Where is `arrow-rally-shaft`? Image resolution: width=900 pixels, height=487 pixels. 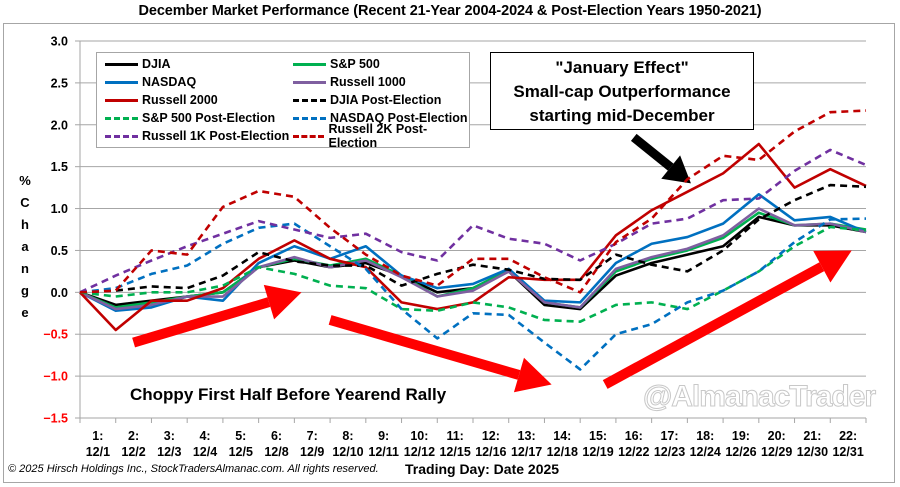
arrow-rally-shaft is located at coordinates (713, 325).